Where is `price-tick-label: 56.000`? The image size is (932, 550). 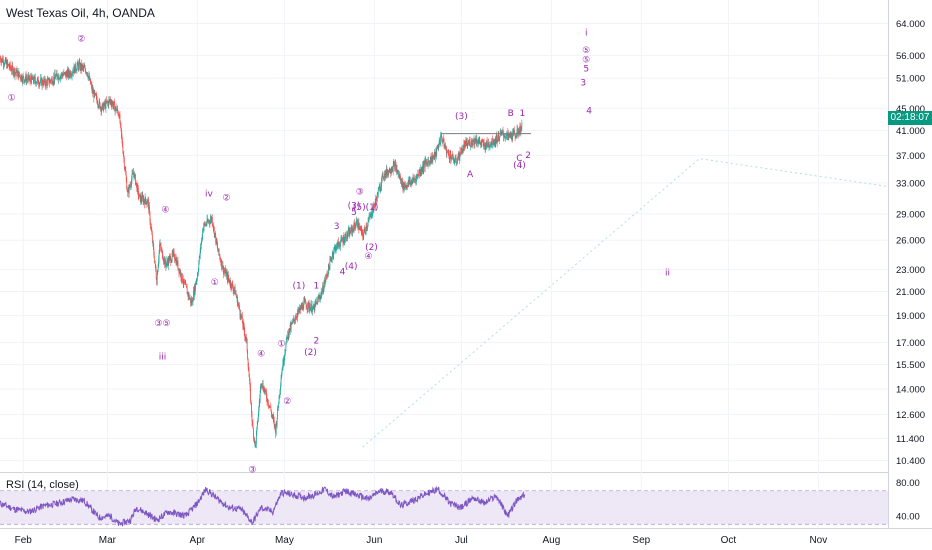 price-tick-label: 56.000 is located at coordinates (910, 56).